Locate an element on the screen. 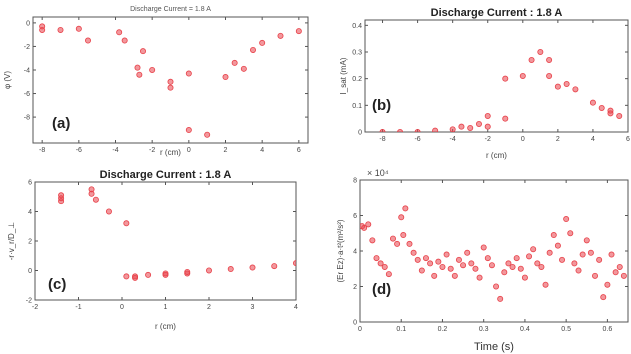 The width and height of the screenshot is (631, 354). y-tick-label: 0.3 is located at coordinates (357, 53).